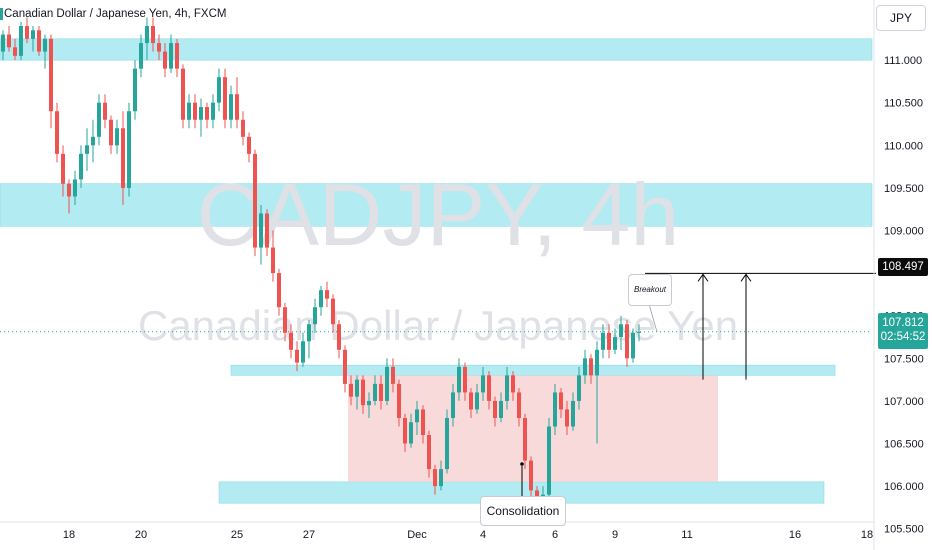 Image resolution: width=932 pixels, height=550 pixels. Describe the element at coordinates (703, 277) in the screenshot. I see `target-arrow-head` at that location.